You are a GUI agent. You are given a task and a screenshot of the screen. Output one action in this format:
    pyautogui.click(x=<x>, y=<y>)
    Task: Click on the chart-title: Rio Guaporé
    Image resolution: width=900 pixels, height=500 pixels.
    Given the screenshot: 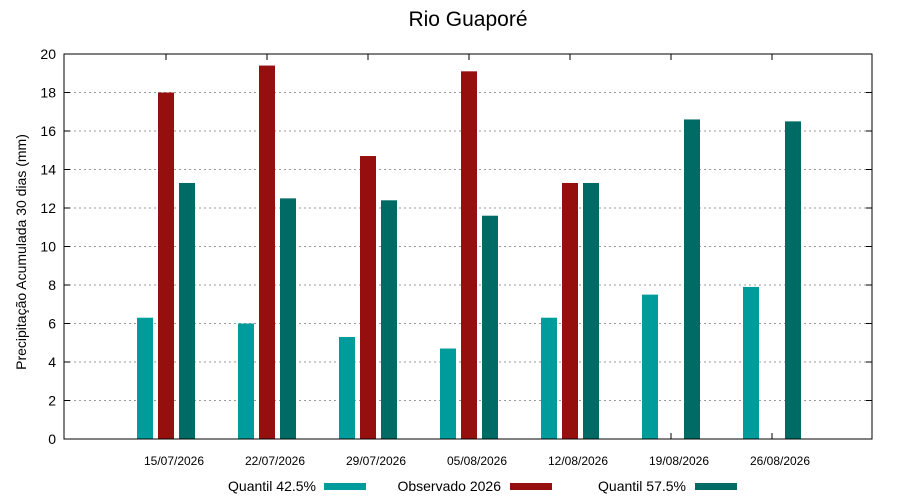 What is the action you would take?
    pyautogui.click(x=467, y=19)
    